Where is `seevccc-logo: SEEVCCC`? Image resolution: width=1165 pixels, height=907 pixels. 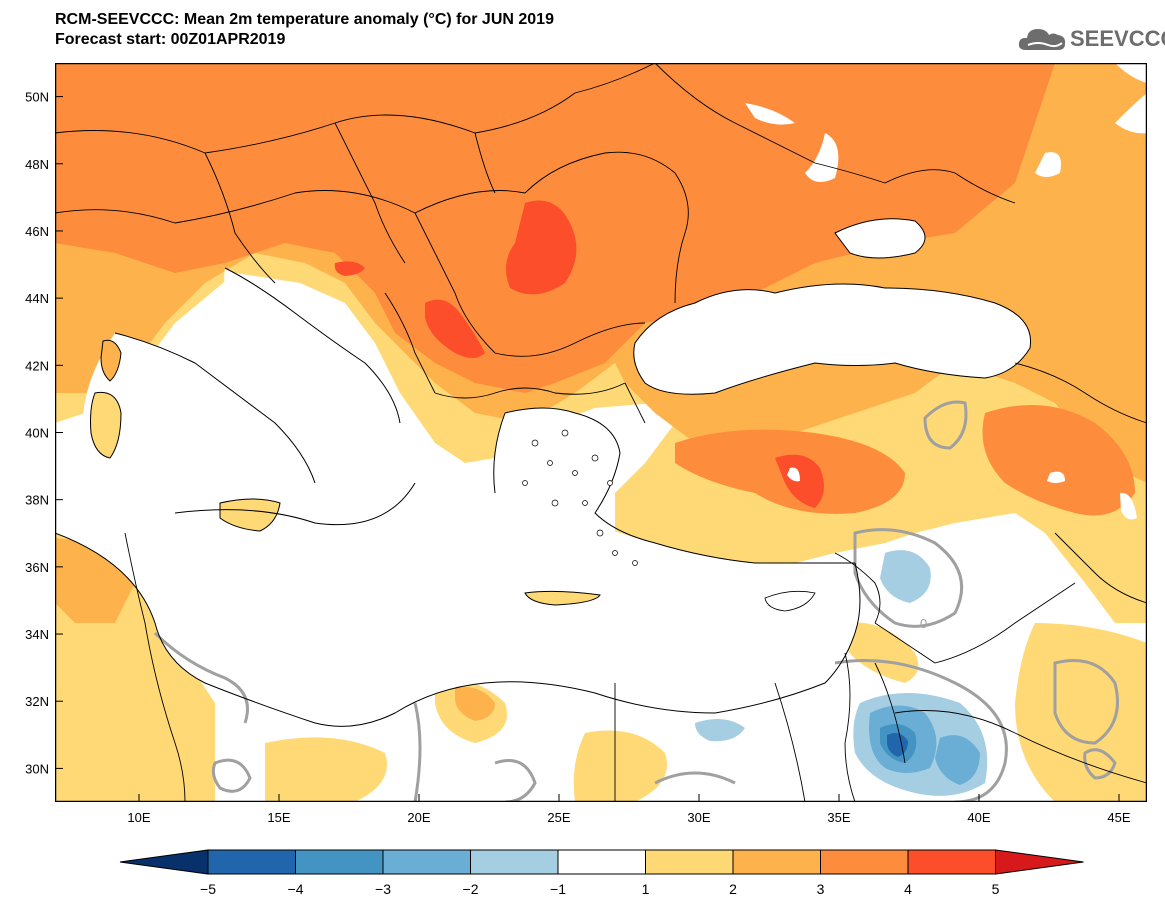
seevccc-logo: SEEVCCC is located at coordinates (1091, 39).